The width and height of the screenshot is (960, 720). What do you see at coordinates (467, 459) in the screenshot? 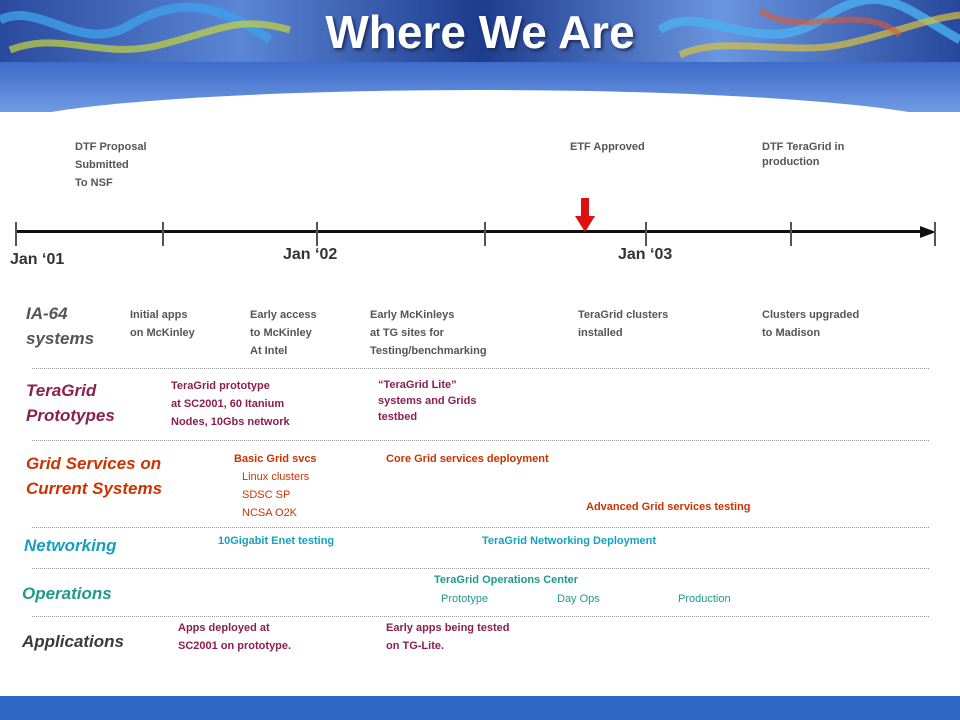
I see `grid-core-deployment: Core Grid services deployment` at bounding box center [467, 459].